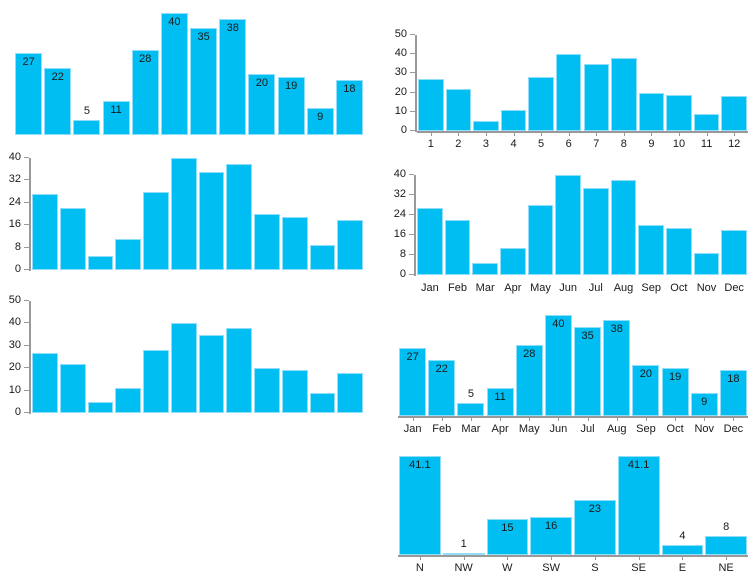  I want to click on bar-SW, so click(551, 535).